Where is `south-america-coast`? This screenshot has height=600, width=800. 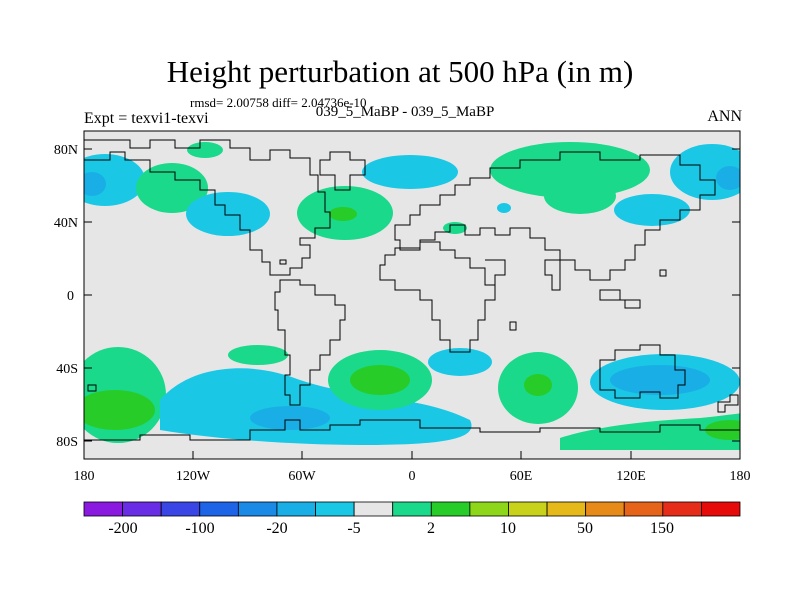 south-america-coast is located at coordinates (310, 342).